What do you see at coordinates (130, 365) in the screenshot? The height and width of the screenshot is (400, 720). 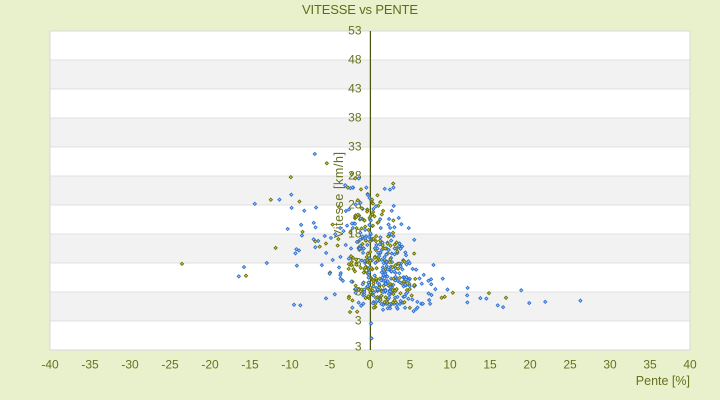 I see `svg-text: -30` at bounding box center [130, 365].